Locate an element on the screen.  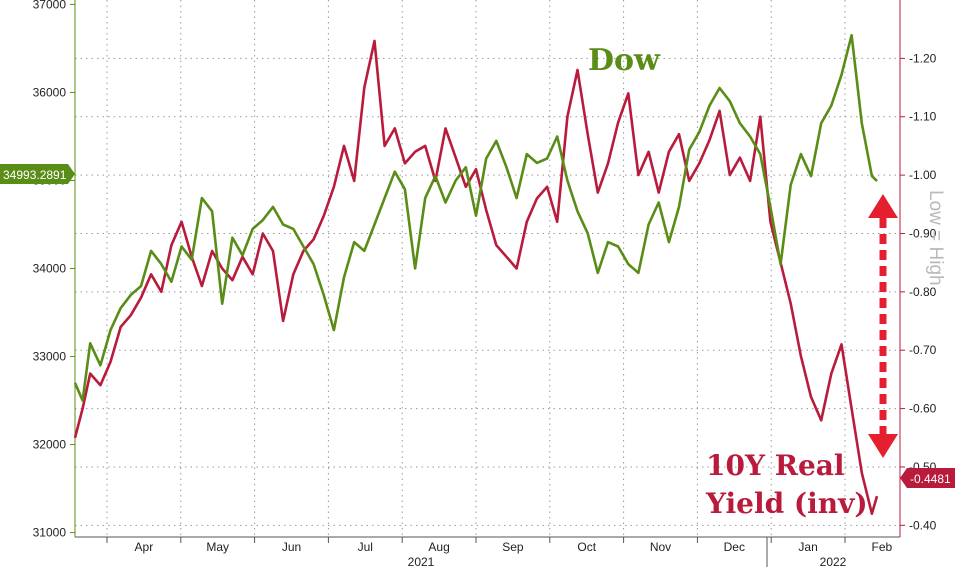
real-yield-last-value: -0.4481 is located at coordinates (930, 479).